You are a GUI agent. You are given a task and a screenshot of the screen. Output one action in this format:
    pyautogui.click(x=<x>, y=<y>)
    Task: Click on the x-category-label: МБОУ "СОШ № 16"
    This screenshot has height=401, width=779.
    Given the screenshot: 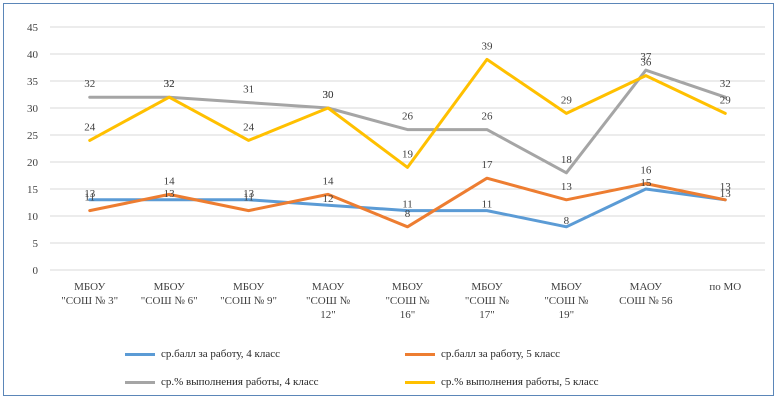 What is the action you would take?
    pyautogui.click(x=407, y=301)
    